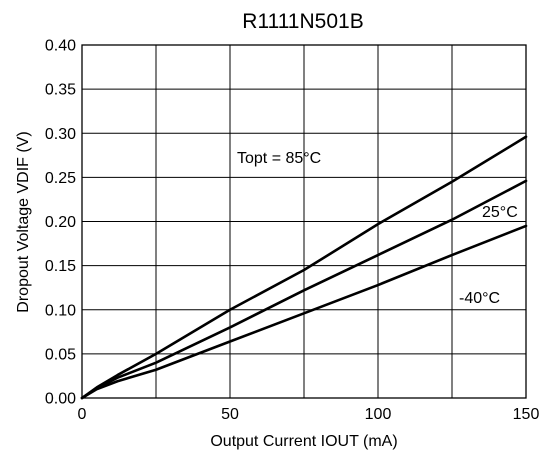 This screenshot has height=454, width=553. Describe the element at coordinates (479, 298) in the screenshot. I see `annotation-minus40c: -40°C` at that location.